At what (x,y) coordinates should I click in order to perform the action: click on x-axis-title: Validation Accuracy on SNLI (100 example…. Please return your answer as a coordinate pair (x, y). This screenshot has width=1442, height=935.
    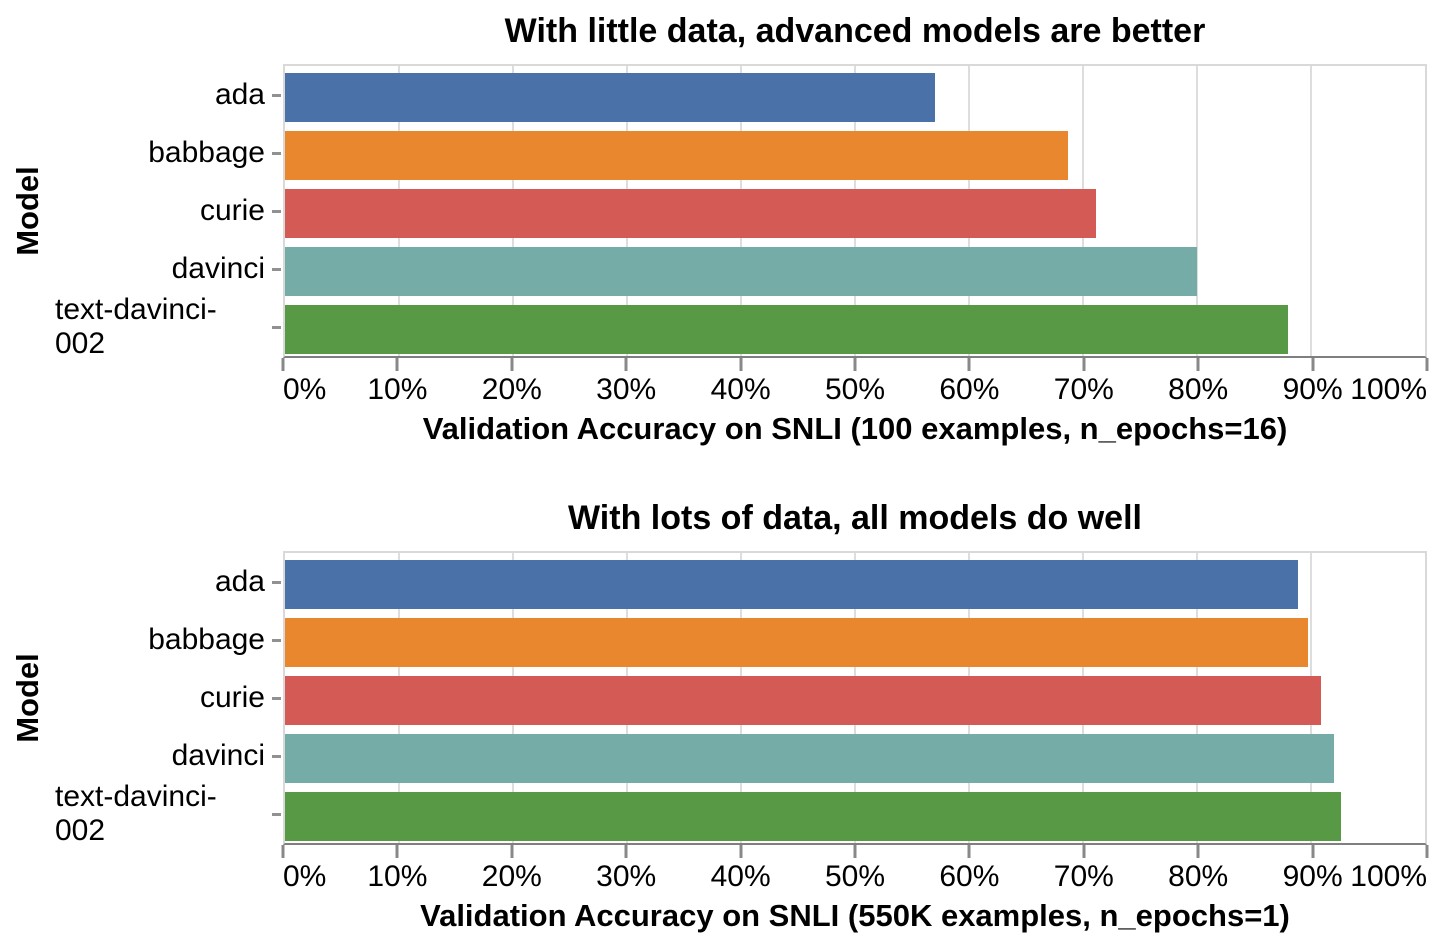
    Looking at the image, I should click on (855, 428).